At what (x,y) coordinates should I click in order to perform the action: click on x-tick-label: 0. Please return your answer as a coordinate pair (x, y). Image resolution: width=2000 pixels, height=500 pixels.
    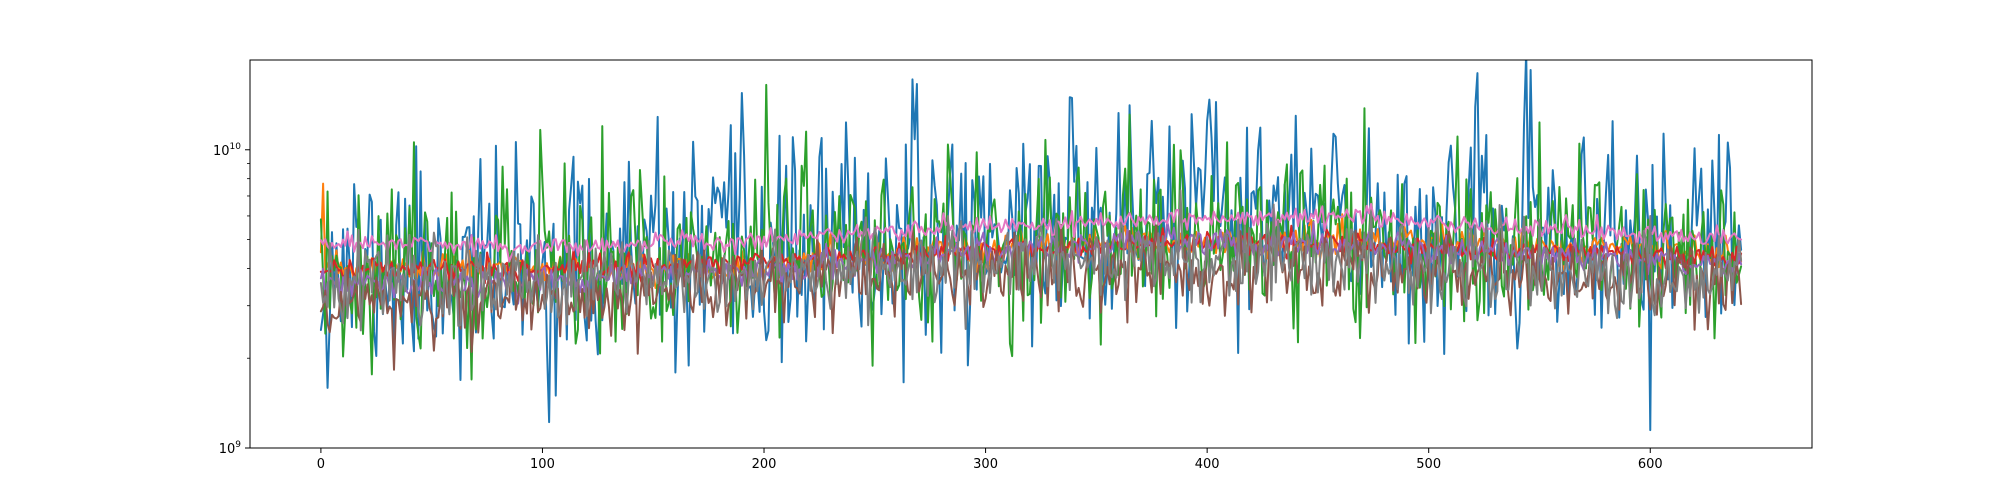
    Looking at the image, I should click on (321, 464).